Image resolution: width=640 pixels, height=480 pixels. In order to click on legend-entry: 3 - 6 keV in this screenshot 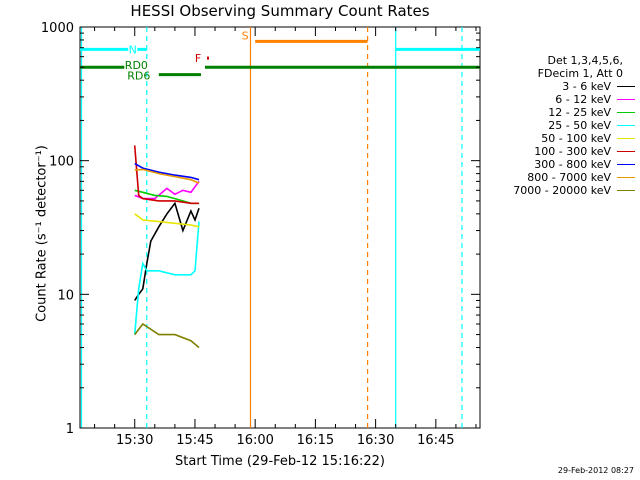, I will do `click(562, 86)`.